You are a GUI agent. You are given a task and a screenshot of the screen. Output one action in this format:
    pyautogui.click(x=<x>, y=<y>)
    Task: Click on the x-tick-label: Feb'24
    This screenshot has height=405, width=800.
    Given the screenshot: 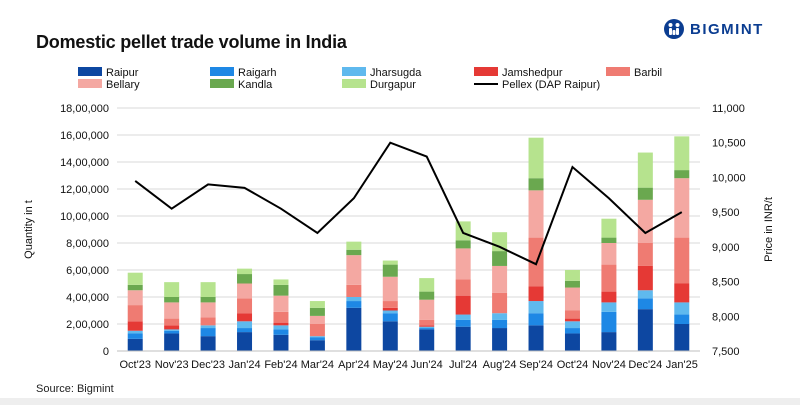 What is the action you would take?
    pyautogui.click(x=280, y=365)
    